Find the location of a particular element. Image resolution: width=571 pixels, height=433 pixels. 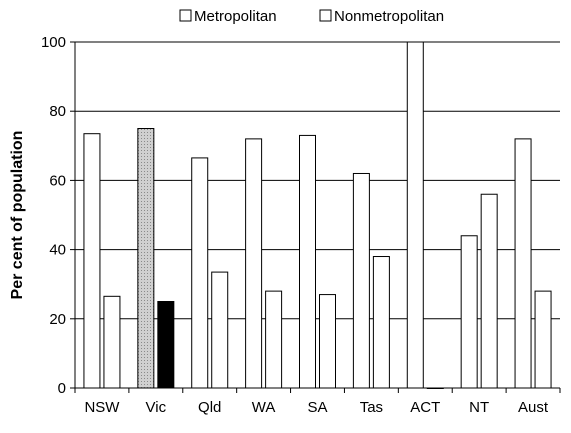

legend-label-nonmetropolitan: Nonmetropolitan is located at coordinates (389, 16).